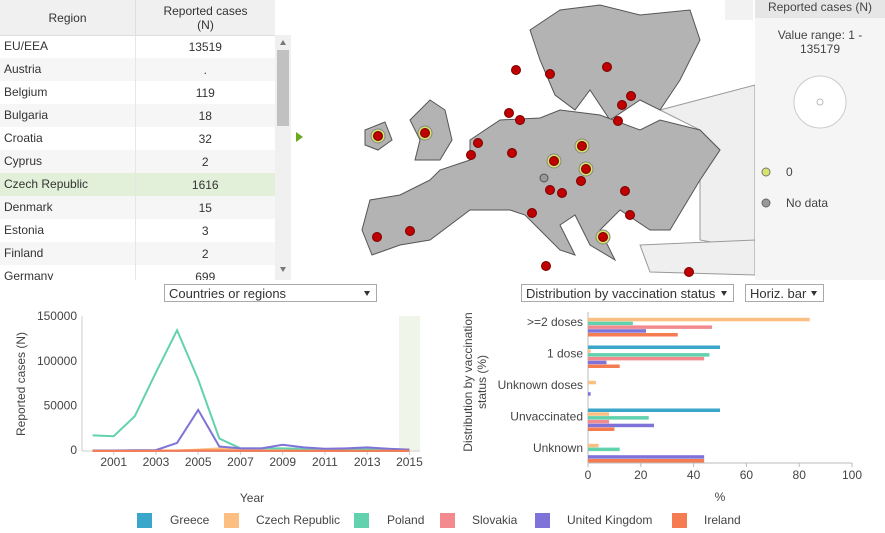 This screenshot has width=885, height=533. What do you see at coordinates (240, 462) in the screenshot?
I see `x-tick-label: 2007` at bounding box center [240, 462].